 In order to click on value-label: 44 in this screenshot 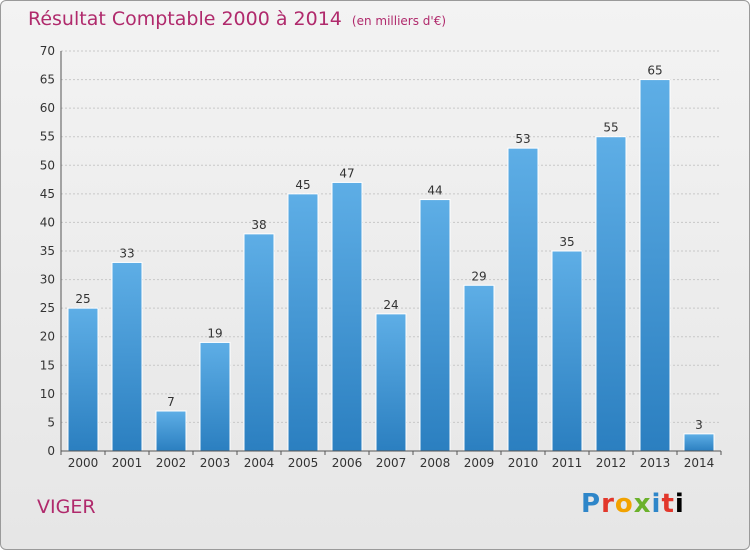, I will do `click(434, 191)`.